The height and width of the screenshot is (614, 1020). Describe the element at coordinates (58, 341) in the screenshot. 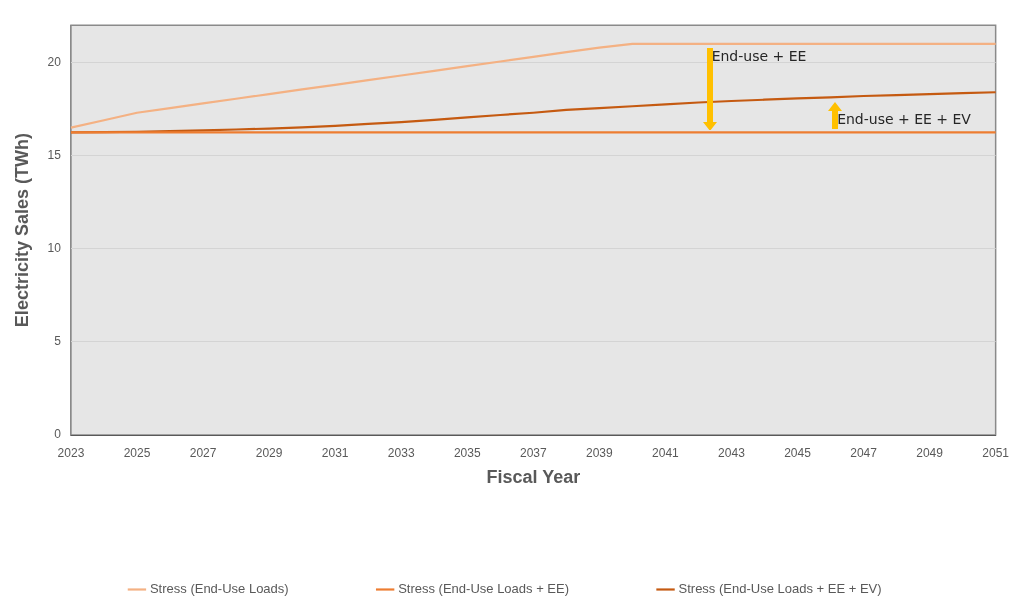

I see `y-tick-label: 5` at that location.